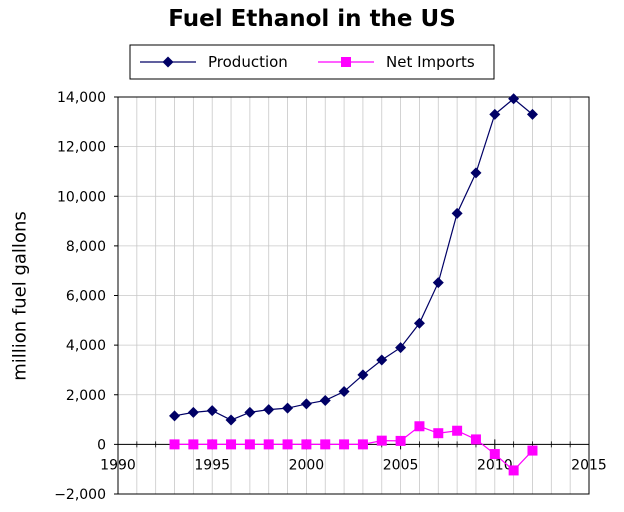 The image size is (624, 512). Describe the element at coordinates (307, 465) in the screenshot. I see `x-tick-label: 2000` at that location.